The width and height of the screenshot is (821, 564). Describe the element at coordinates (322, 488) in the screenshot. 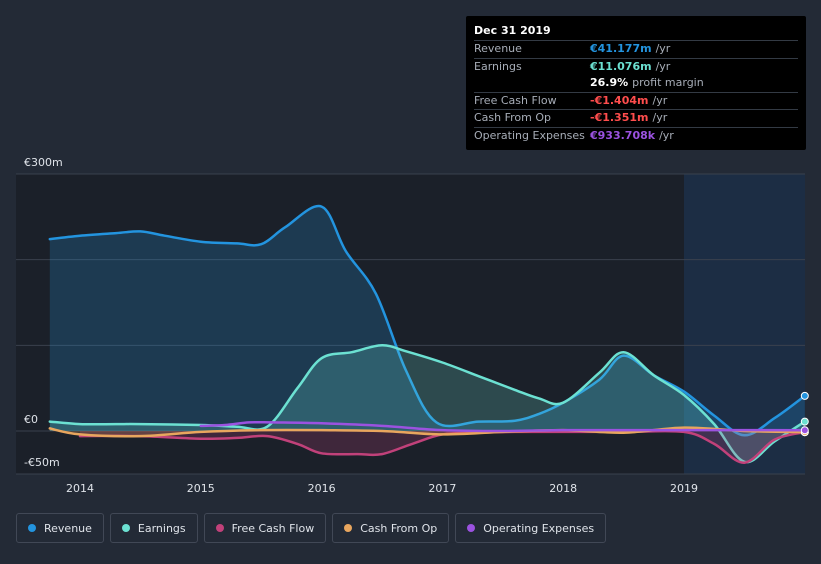

I see `x-axis-label: 2016` at that location.